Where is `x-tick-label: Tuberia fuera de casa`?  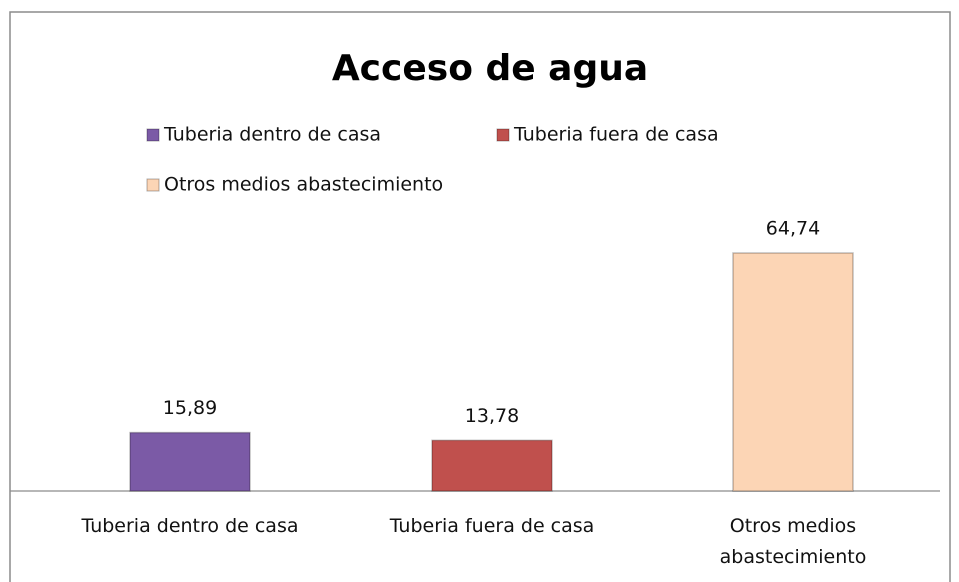 x-tick-label: Tuberia fuera de casa is located at coordinates (492, 526).